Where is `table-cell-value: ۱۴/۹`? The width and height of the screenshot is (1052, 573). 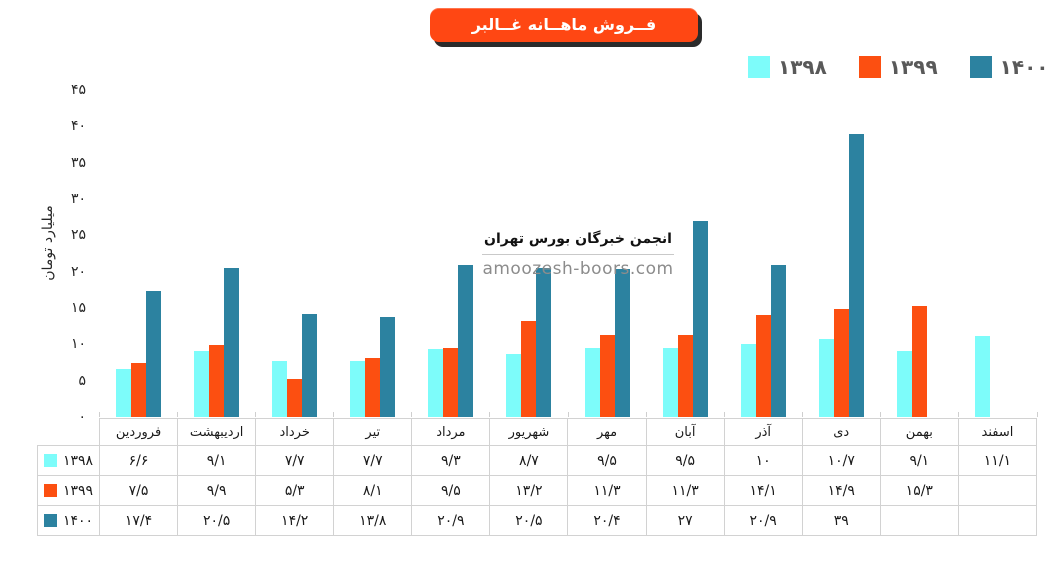
table-cell-value: ۱۴/۹ is located at coordinates (841, 490).